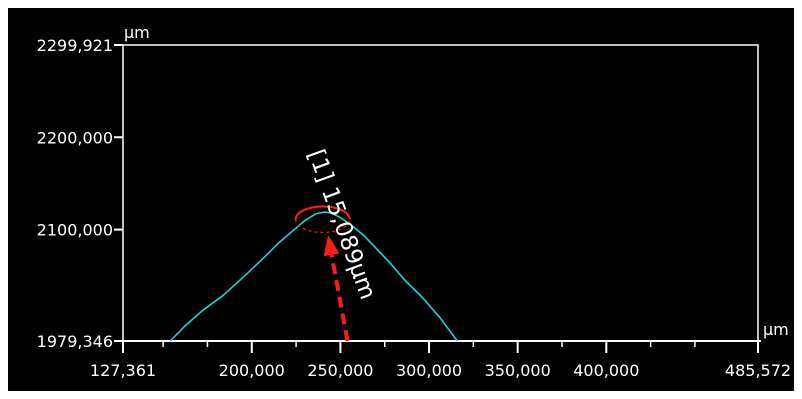  I want to click on y-tick-label: 2100,000, so click(75, 230).